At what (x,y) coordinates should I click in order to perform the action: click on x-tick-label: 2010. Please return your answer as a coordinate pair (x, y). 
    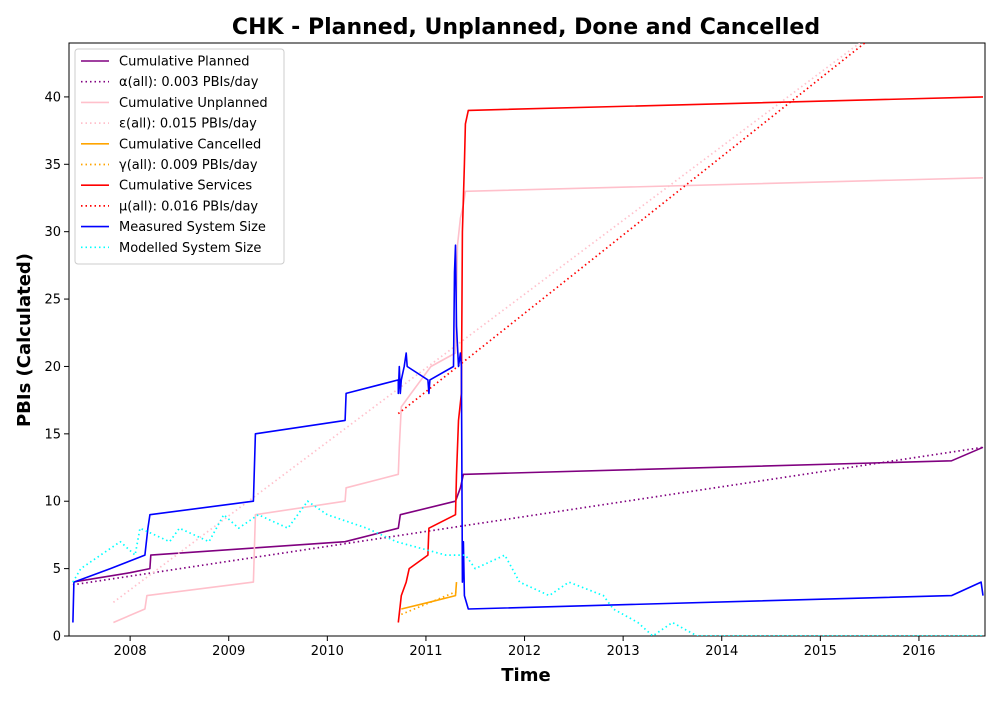
    Looking at the image, I should click on (327, 651).